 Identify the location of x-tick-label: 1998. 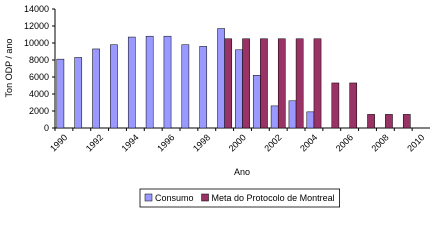
(201, 142).